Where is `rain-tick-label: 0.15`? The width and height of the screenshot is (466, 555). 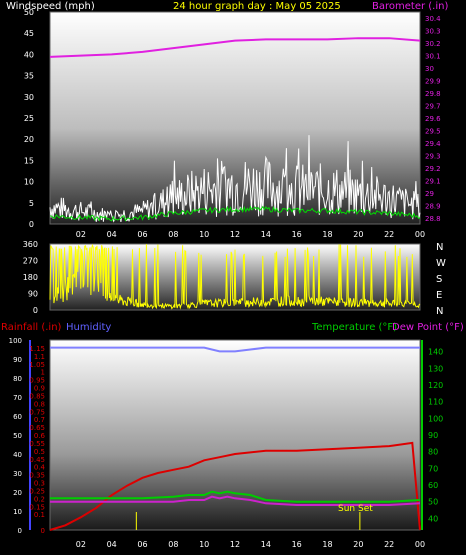 rain-tick-label: 0.15 is located at coordinates (37, 507).